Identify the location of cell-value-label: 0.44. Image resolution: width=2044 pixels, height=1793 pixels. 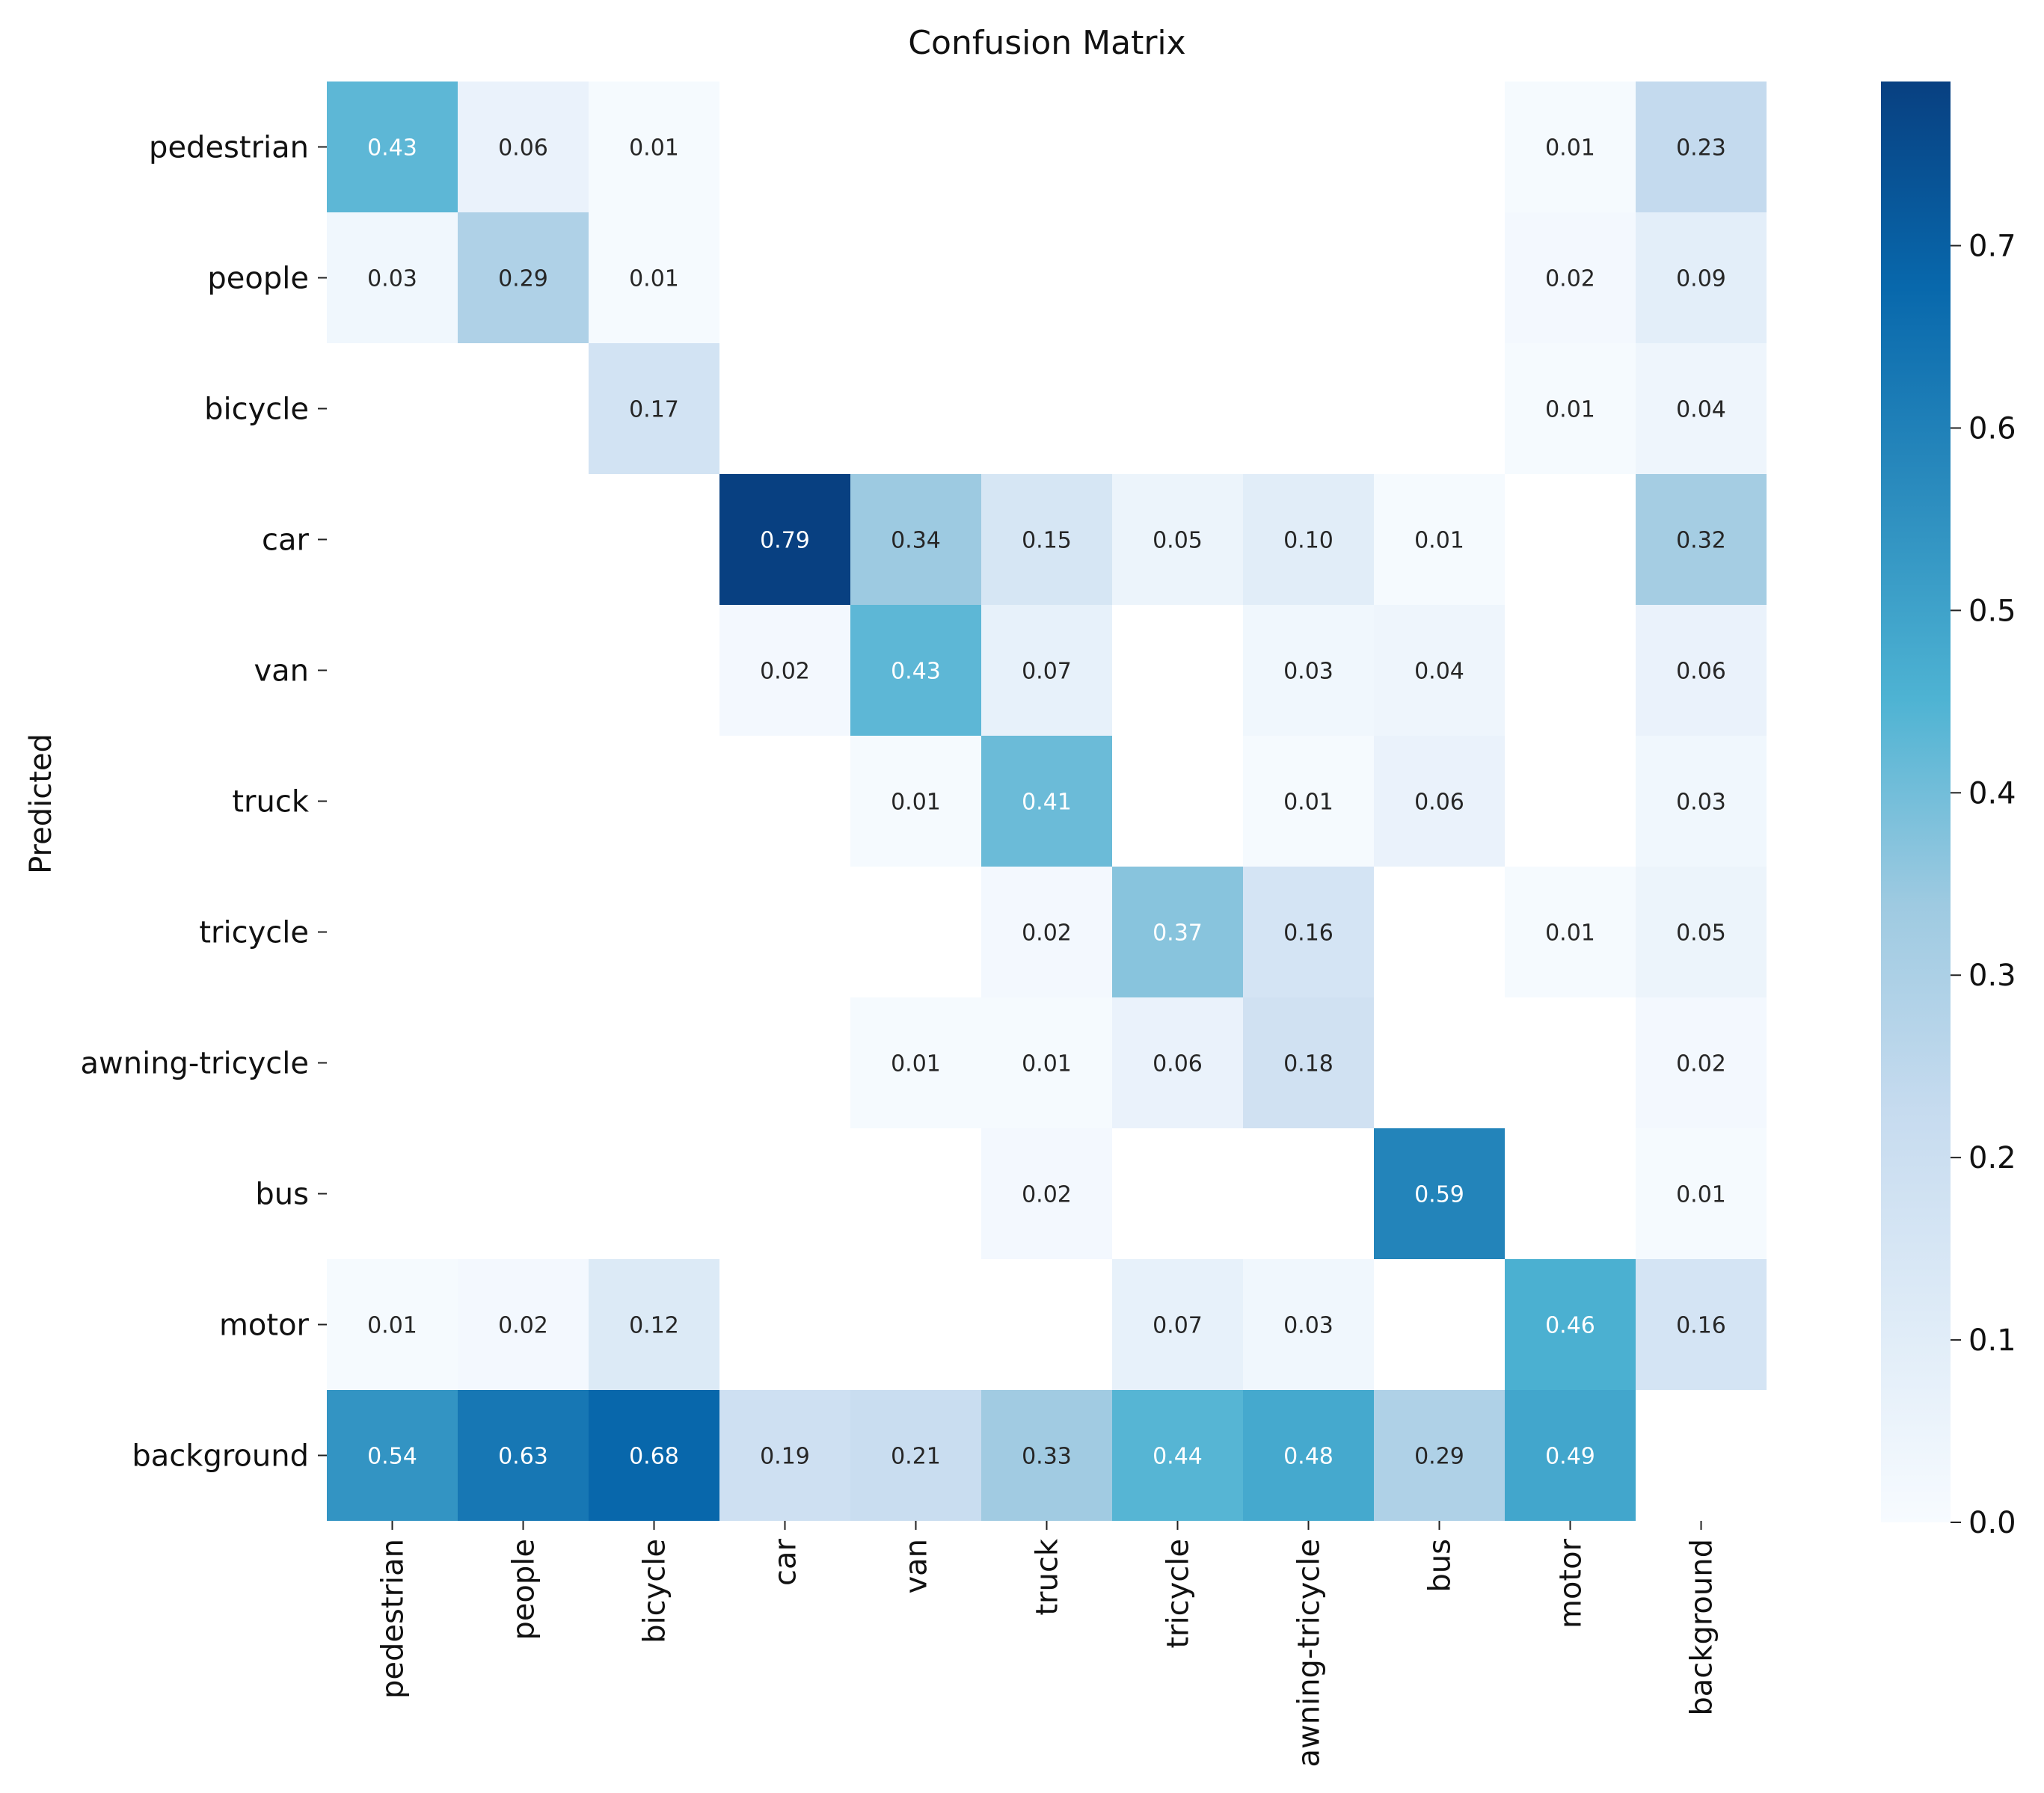
(1178, 1457).